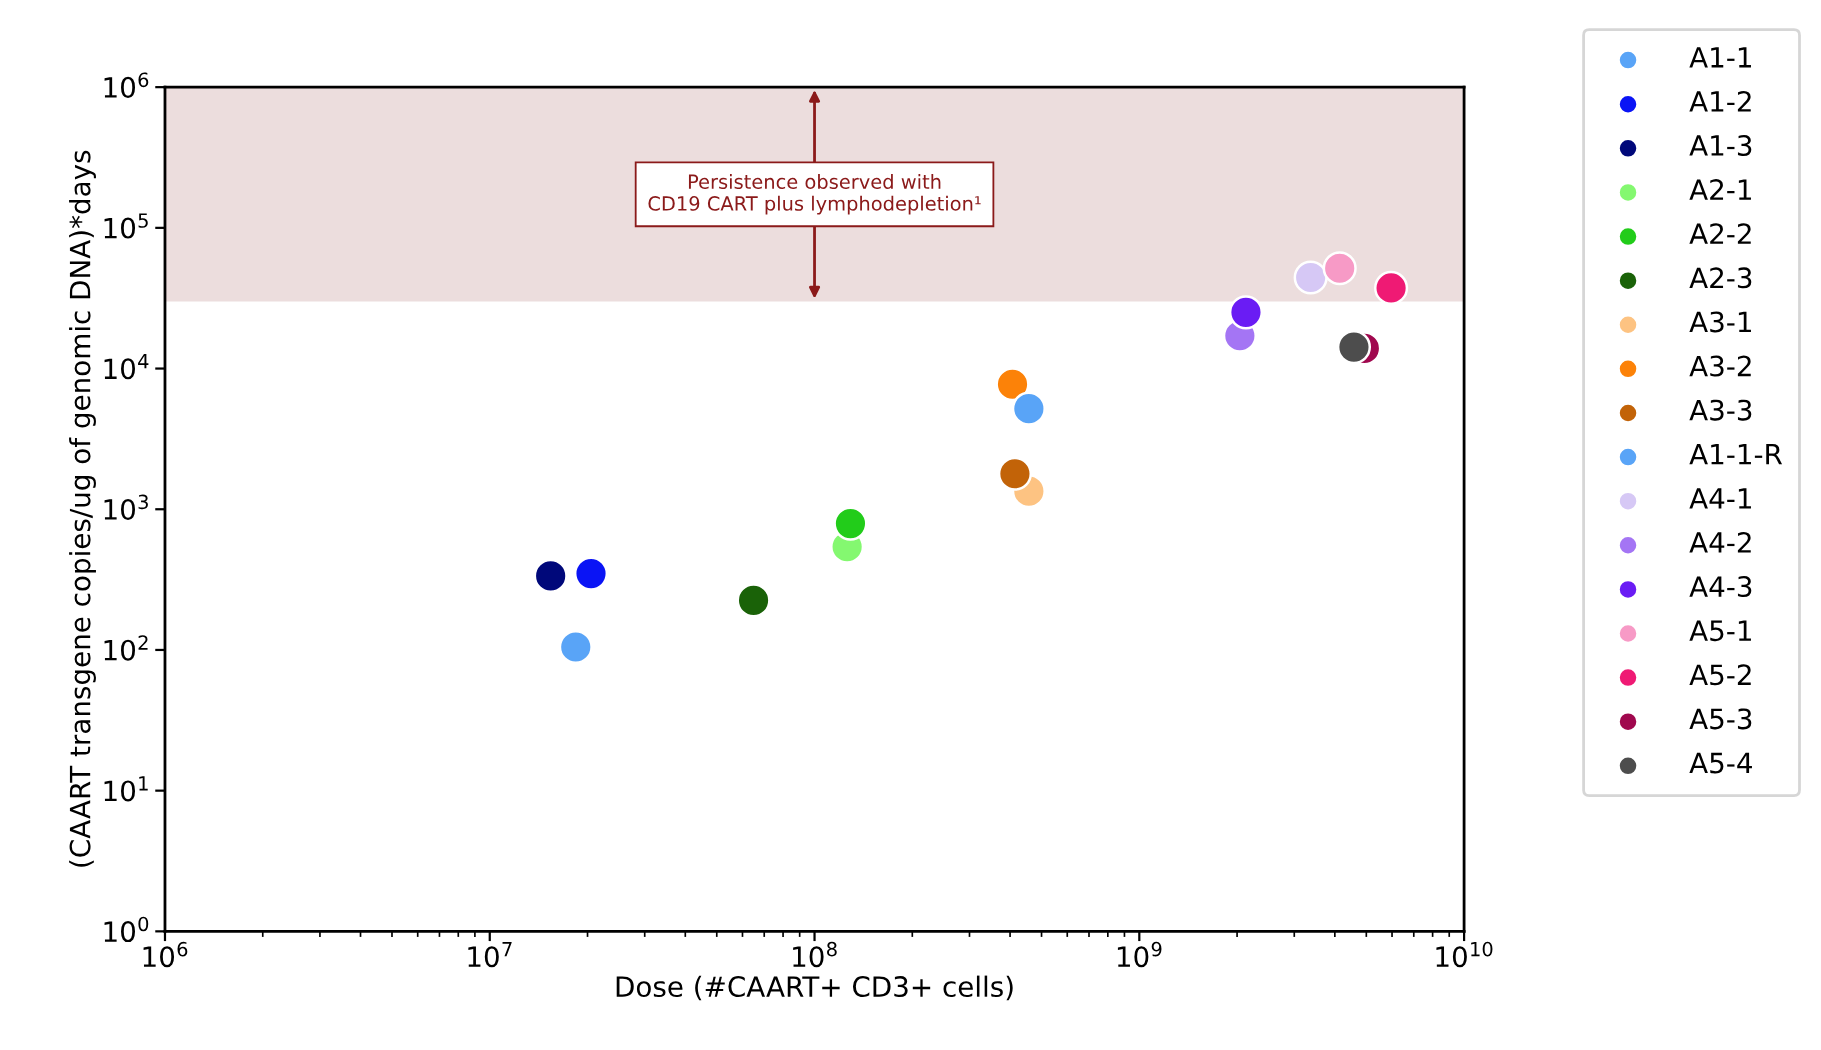 This screenshot has height=1050, width=1821. Describe the element at coordinates (1720, 366) in the screenshot. I see `legend-label: A3-2` at that location.